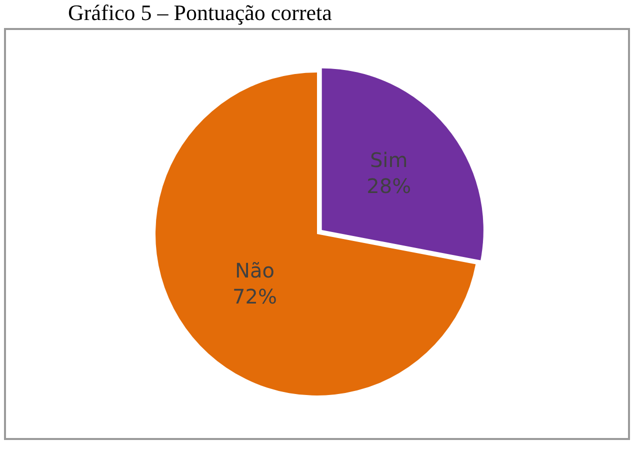 The height and width of the screenshot is (473, 636). I want to click on data-label: 28%, so click(389, 186).